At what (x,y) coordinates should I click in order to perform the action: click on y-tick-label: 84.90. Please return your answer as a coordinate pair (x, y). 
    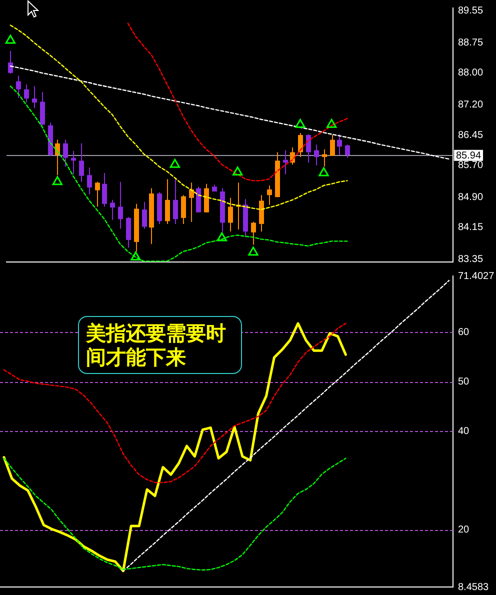
    Looking at the image, I should click on (471, 197).